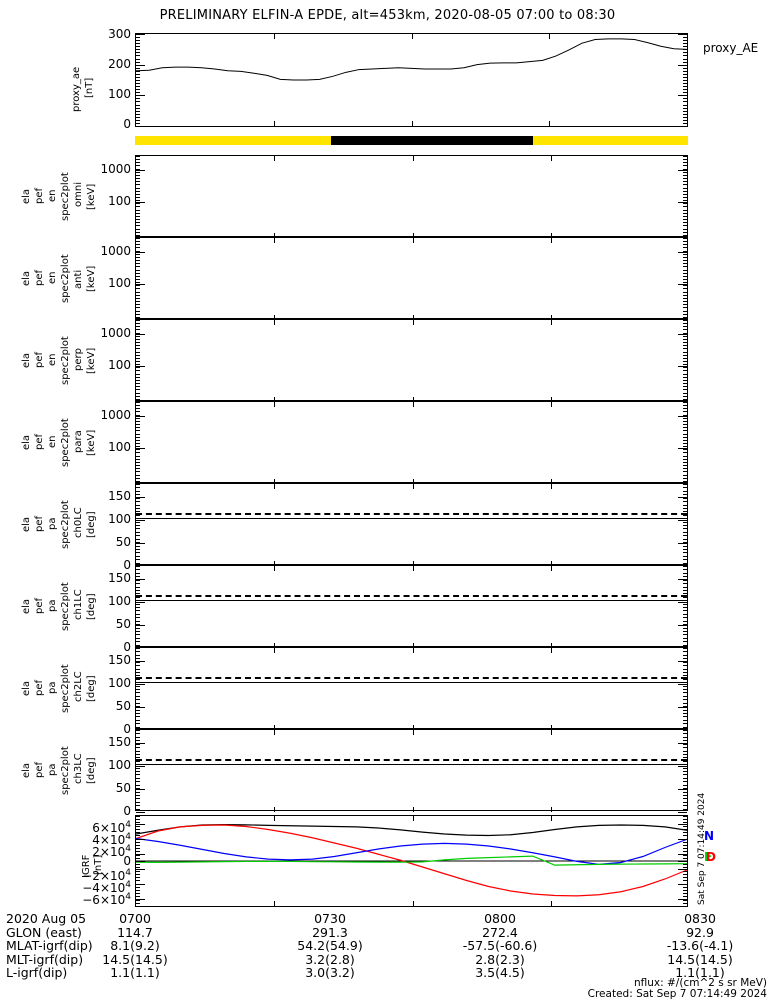 This screenshot has height=1000, width=775. I want to click on proxy-ae-line, so click(411, 59).